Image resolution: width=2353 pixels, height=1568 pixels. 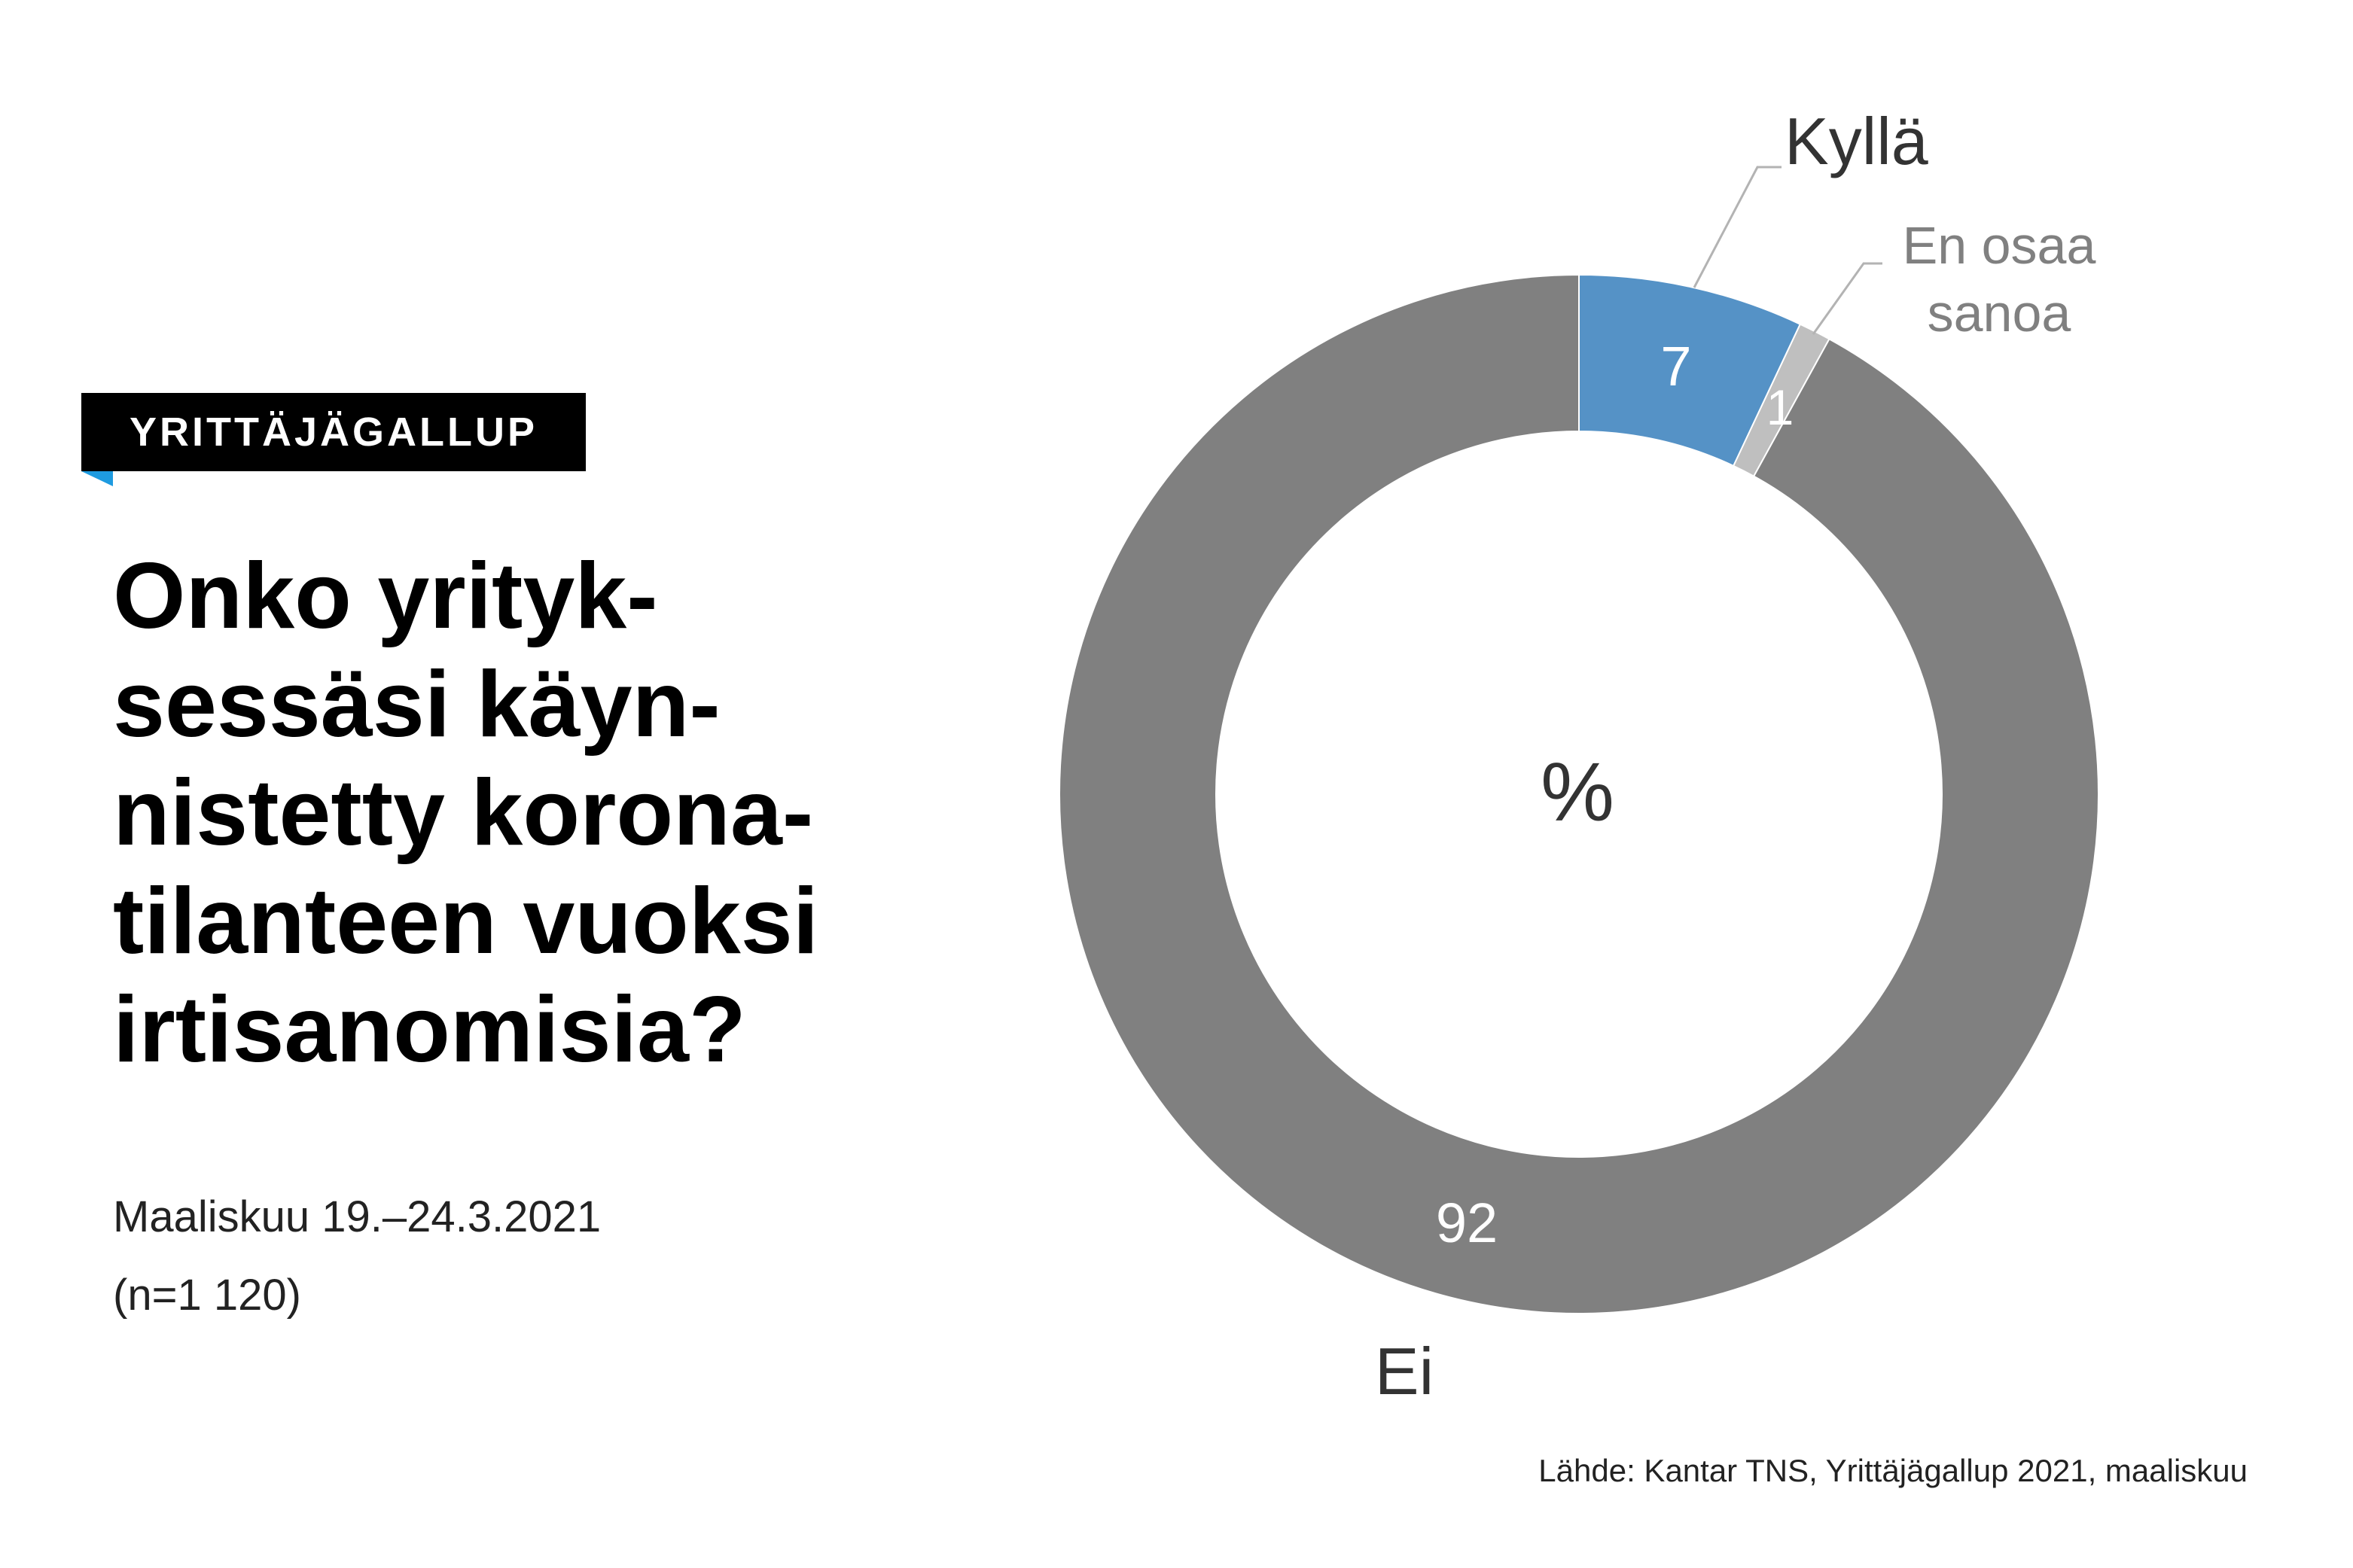 I want to click on title-line: Onko yrityk-, so click(x=385, y=596).